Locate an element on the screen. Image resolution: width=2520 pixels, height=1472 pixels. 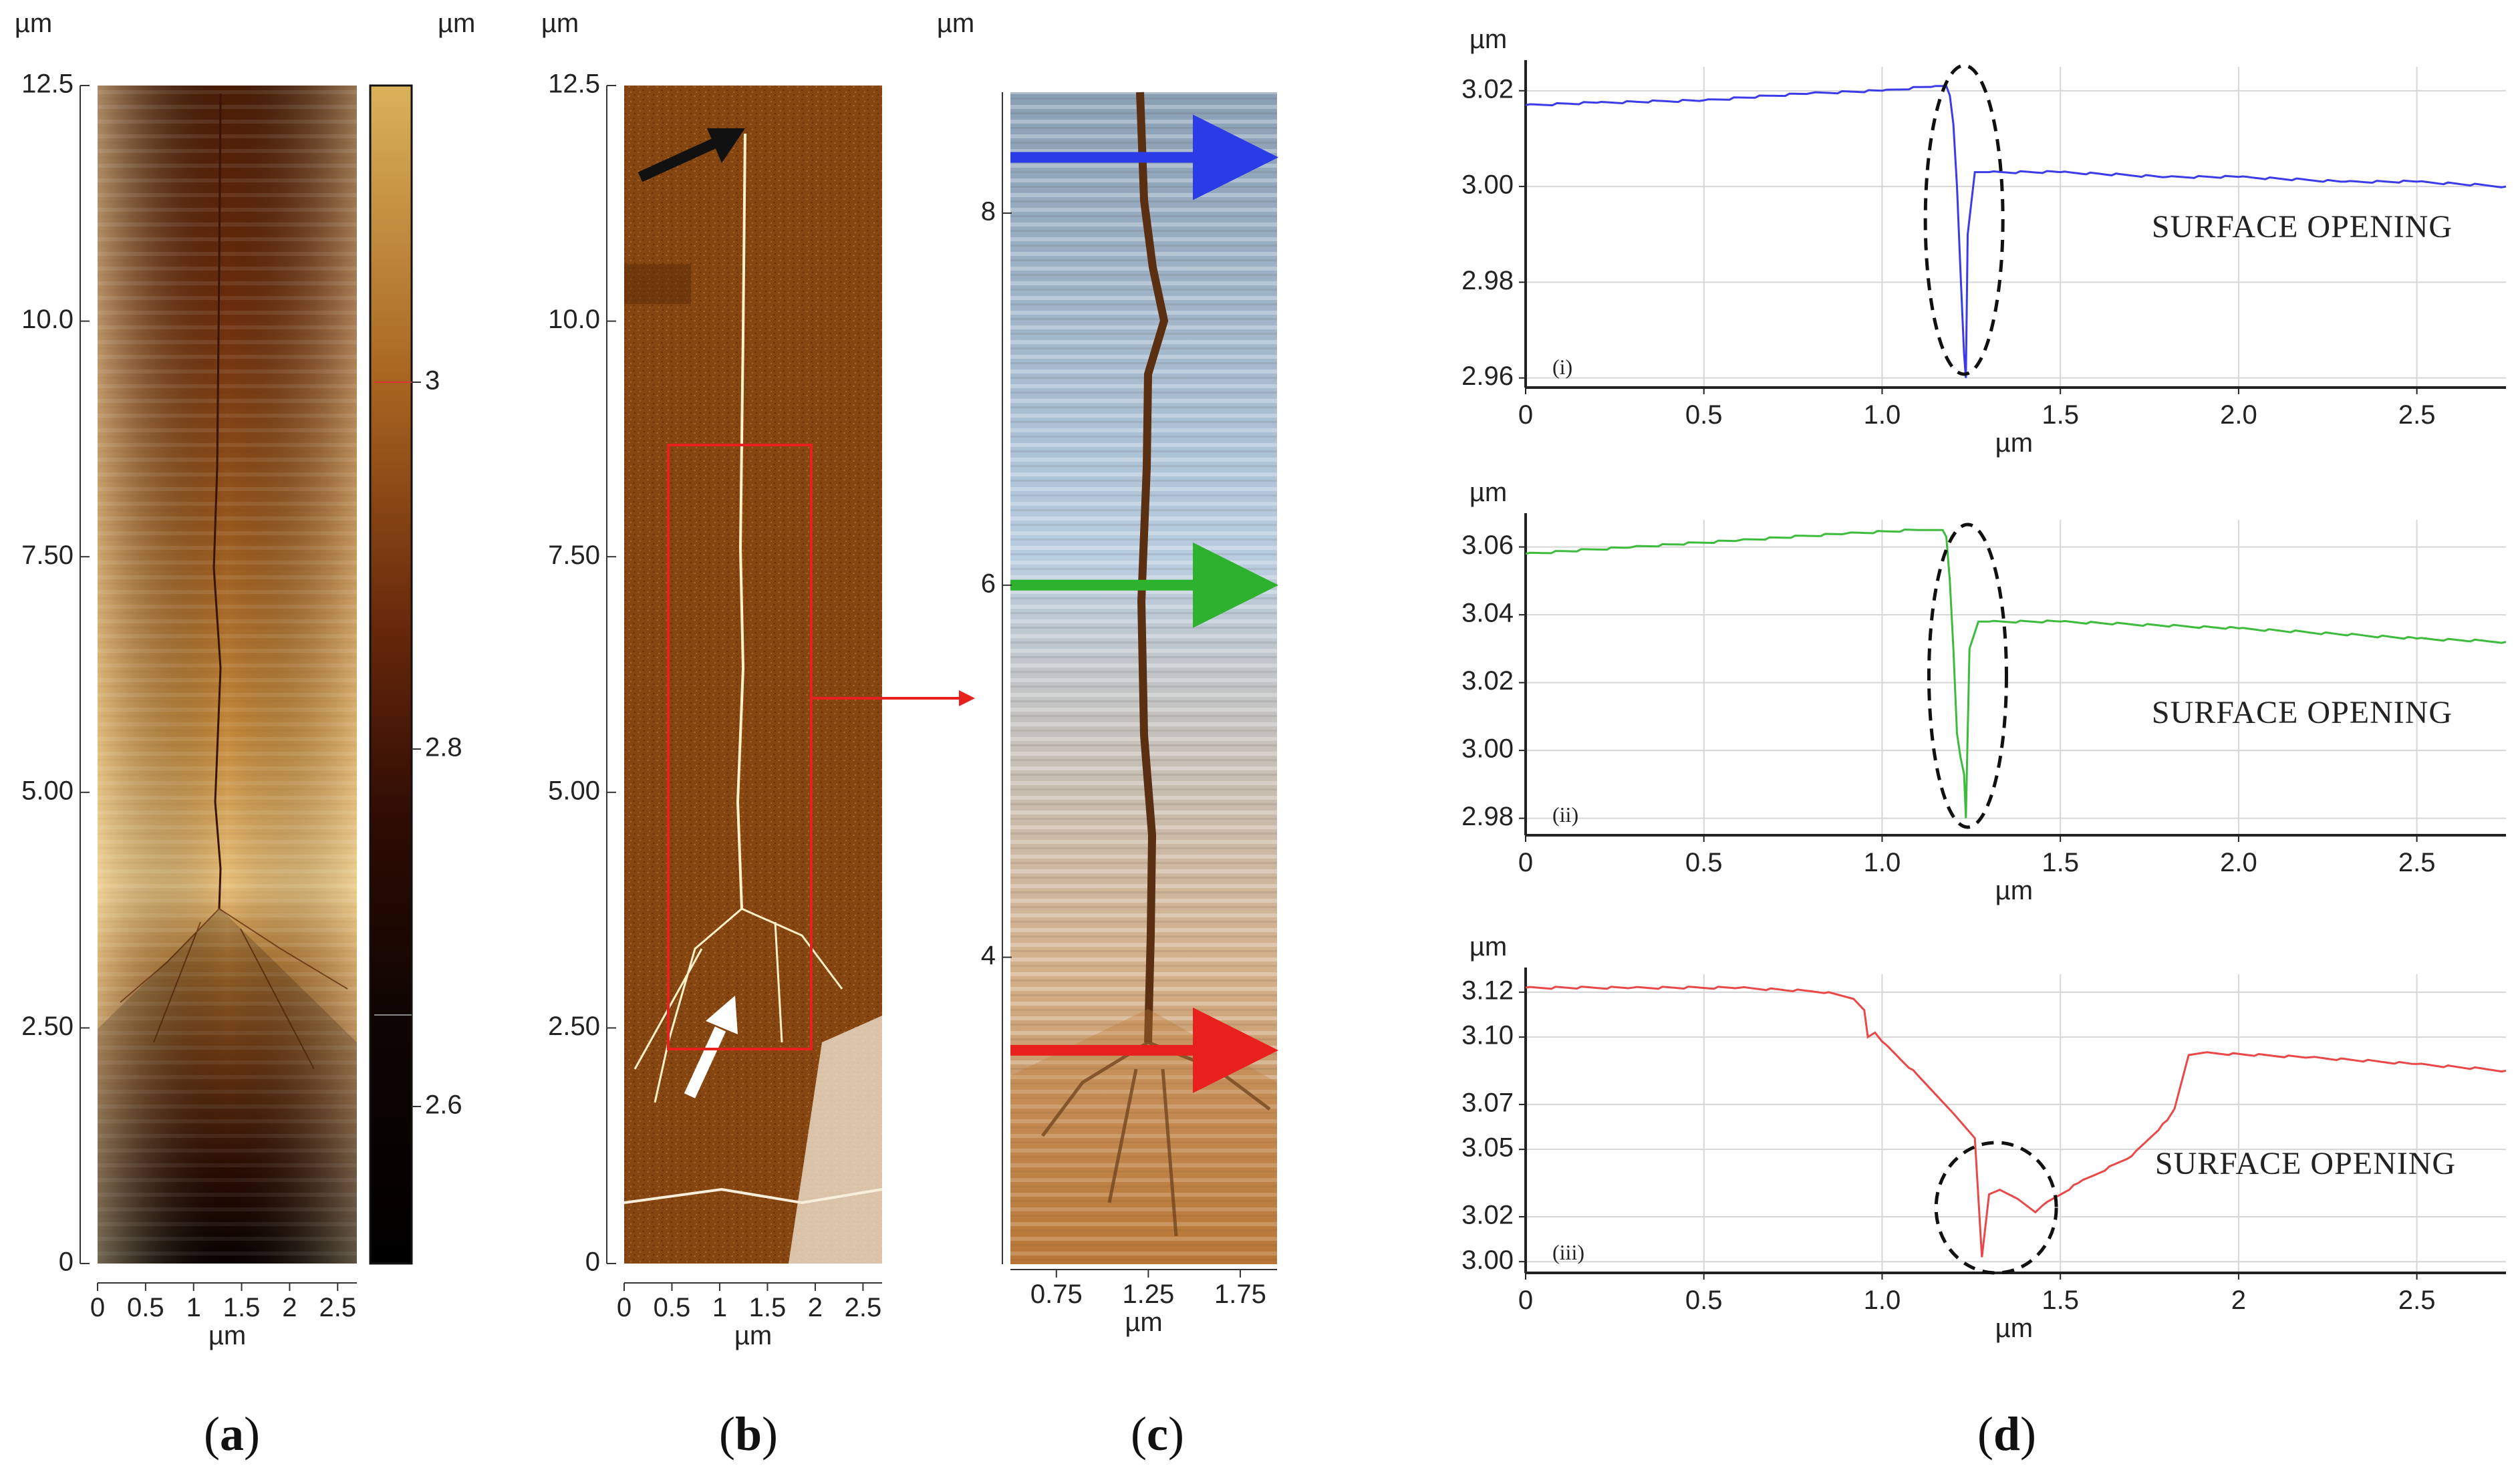
panel-b-xtick: 0.5 is located at coordinates (672, 1307).